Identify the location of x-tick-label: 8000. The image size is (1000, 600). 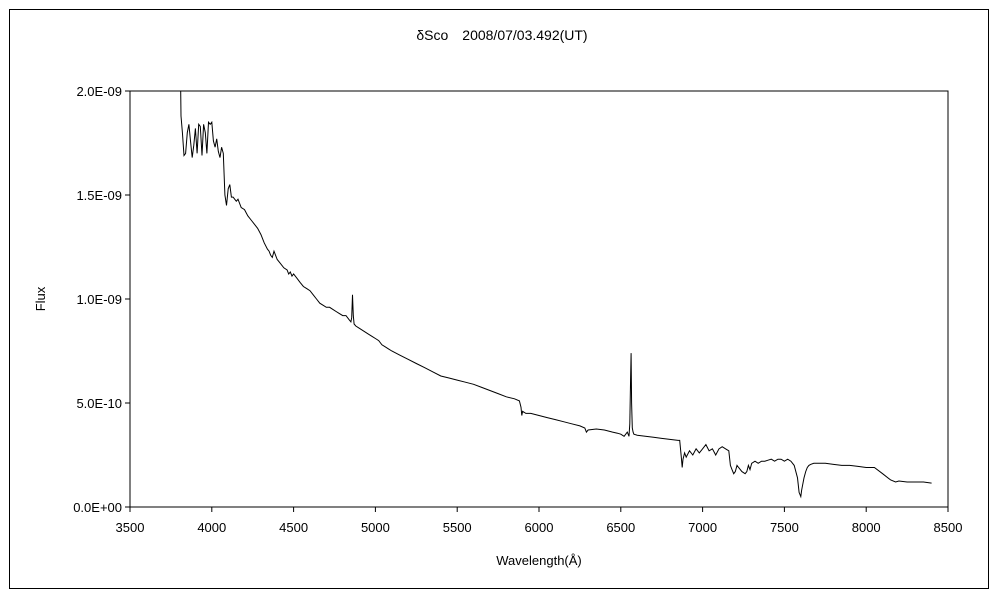
(866, 527).